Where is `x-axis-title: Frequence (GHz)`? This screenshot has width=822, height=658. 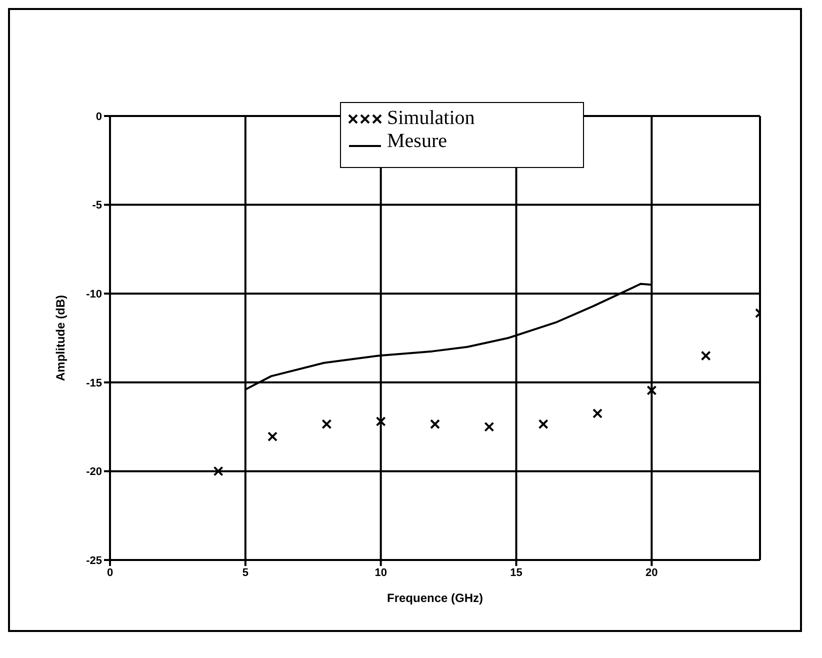
x-axis-title: Frequence (GHz) is located at coordinates (435, 598).